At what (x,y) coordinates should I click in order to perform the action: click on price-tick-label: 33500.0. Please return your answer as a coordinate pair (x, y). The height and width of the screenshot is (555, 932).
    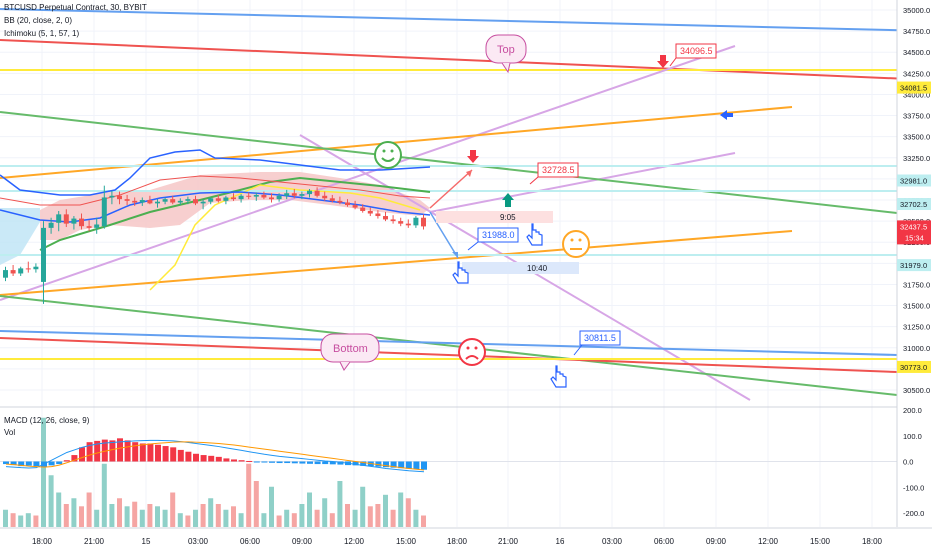
    Looking at the image, I should click on (916, 137).